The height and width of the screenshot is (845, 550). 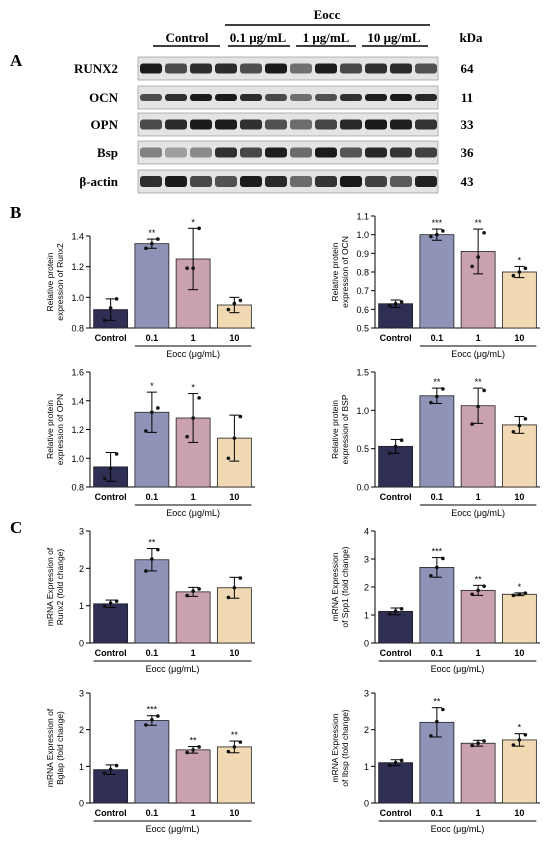 What do you see at coordinates (152, 653) in the screenshot?
I see `x-tick-label: 0.1` at bounding box center [152, 653].